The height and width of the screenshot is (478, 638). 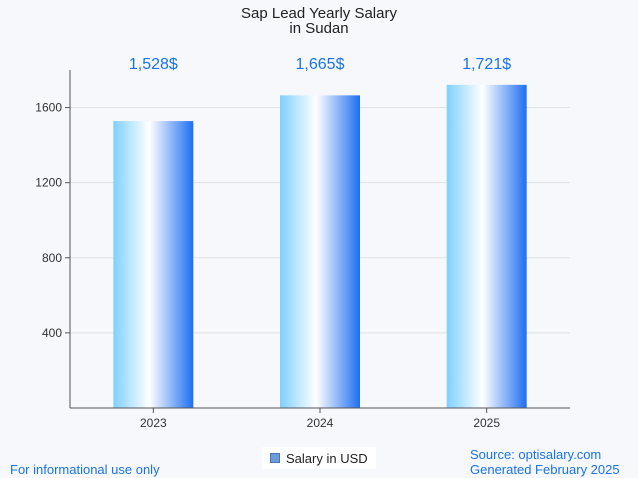 What do you see at coordinates (327, 458) in the screenshot?
I see `legend-label: Salary in USD` at bounding box center [327, 458].